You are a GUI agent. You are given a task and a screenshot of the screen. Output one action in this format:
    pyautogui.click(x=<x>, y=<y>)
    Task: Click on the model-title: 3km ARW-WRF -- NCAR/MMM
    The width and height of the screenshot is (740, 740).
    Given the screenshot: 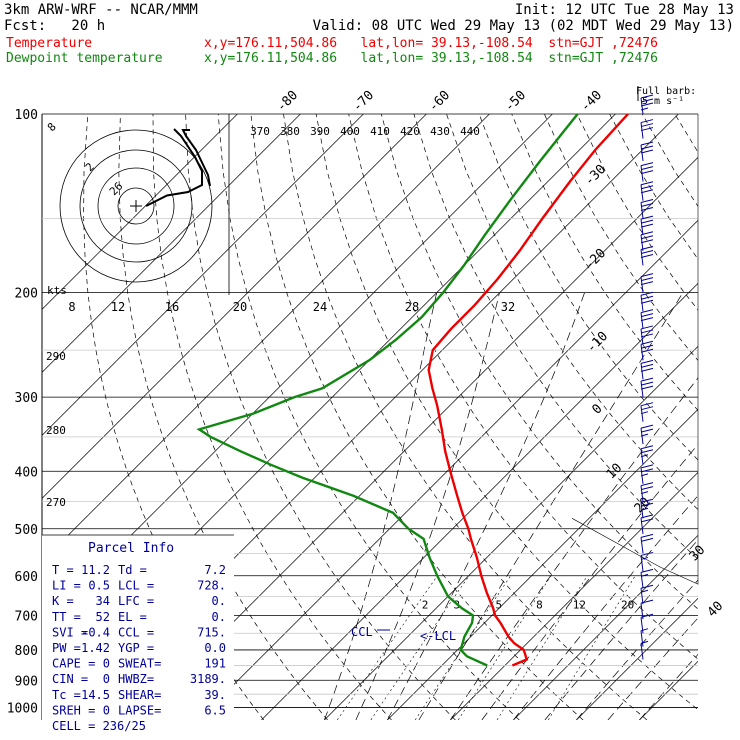 What is the action you would take?
    pyautogui.click(x=101, y=10)
    